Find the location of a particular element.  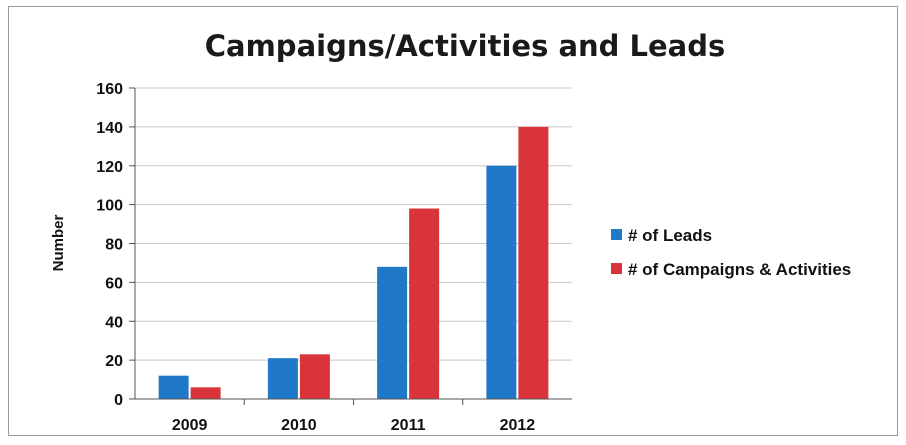

legend-label: # of Leads is located at coordinates (670, 235).